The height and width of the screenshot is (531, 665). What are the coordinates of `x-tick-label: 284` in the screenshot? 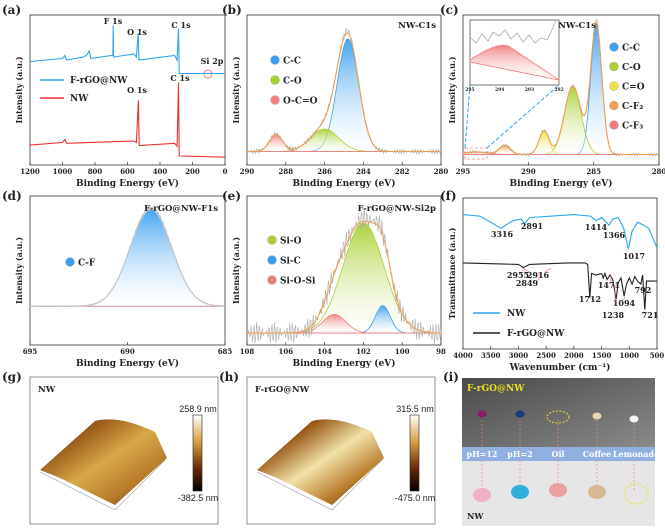 It's located at (363, 171).